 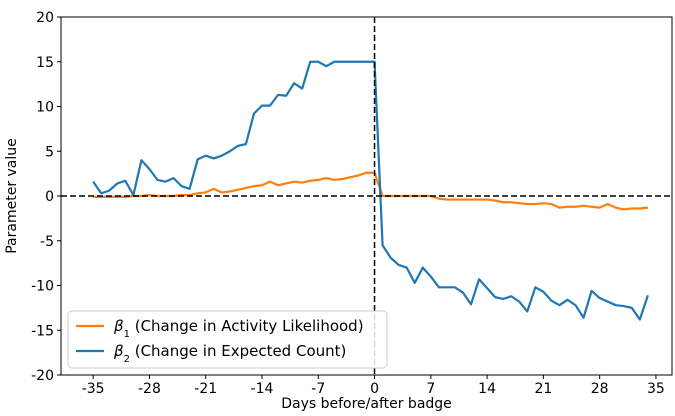 What do you see at coordinates (262, 389) in the screenshot?
I see `x-tick-label: -14` at bounding box center [262, 389].